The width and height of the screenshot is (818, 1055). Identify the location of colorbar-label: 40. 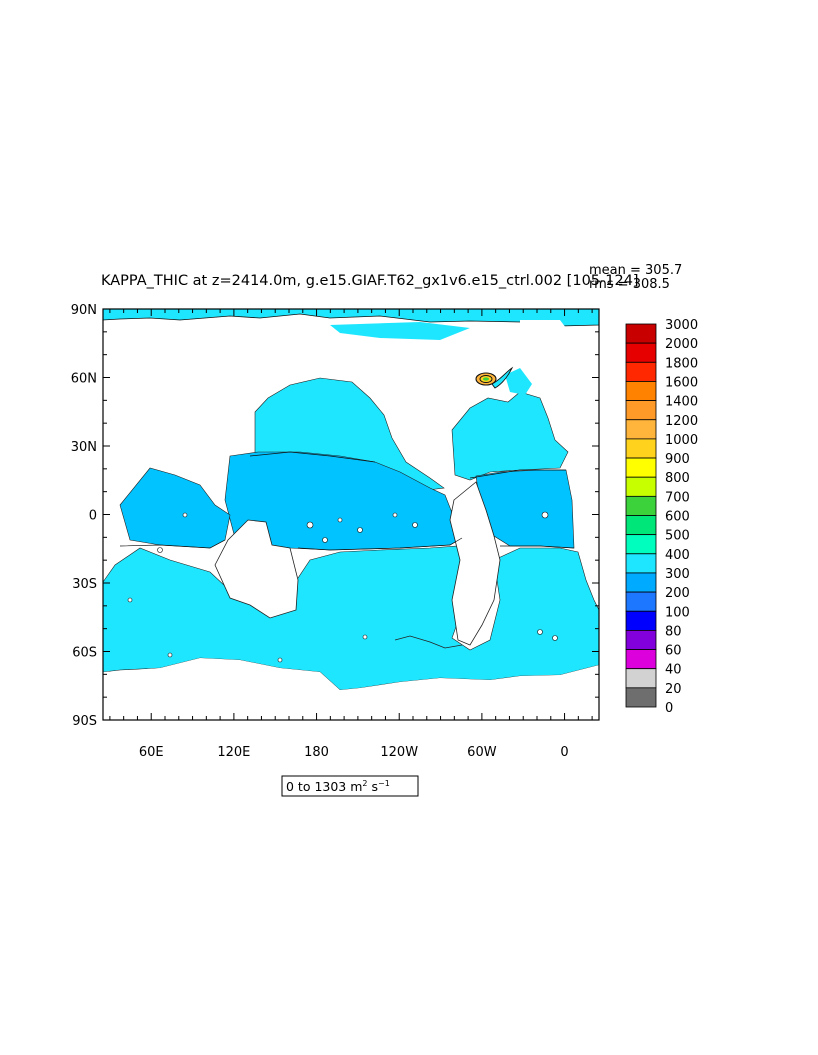
(673, 670).